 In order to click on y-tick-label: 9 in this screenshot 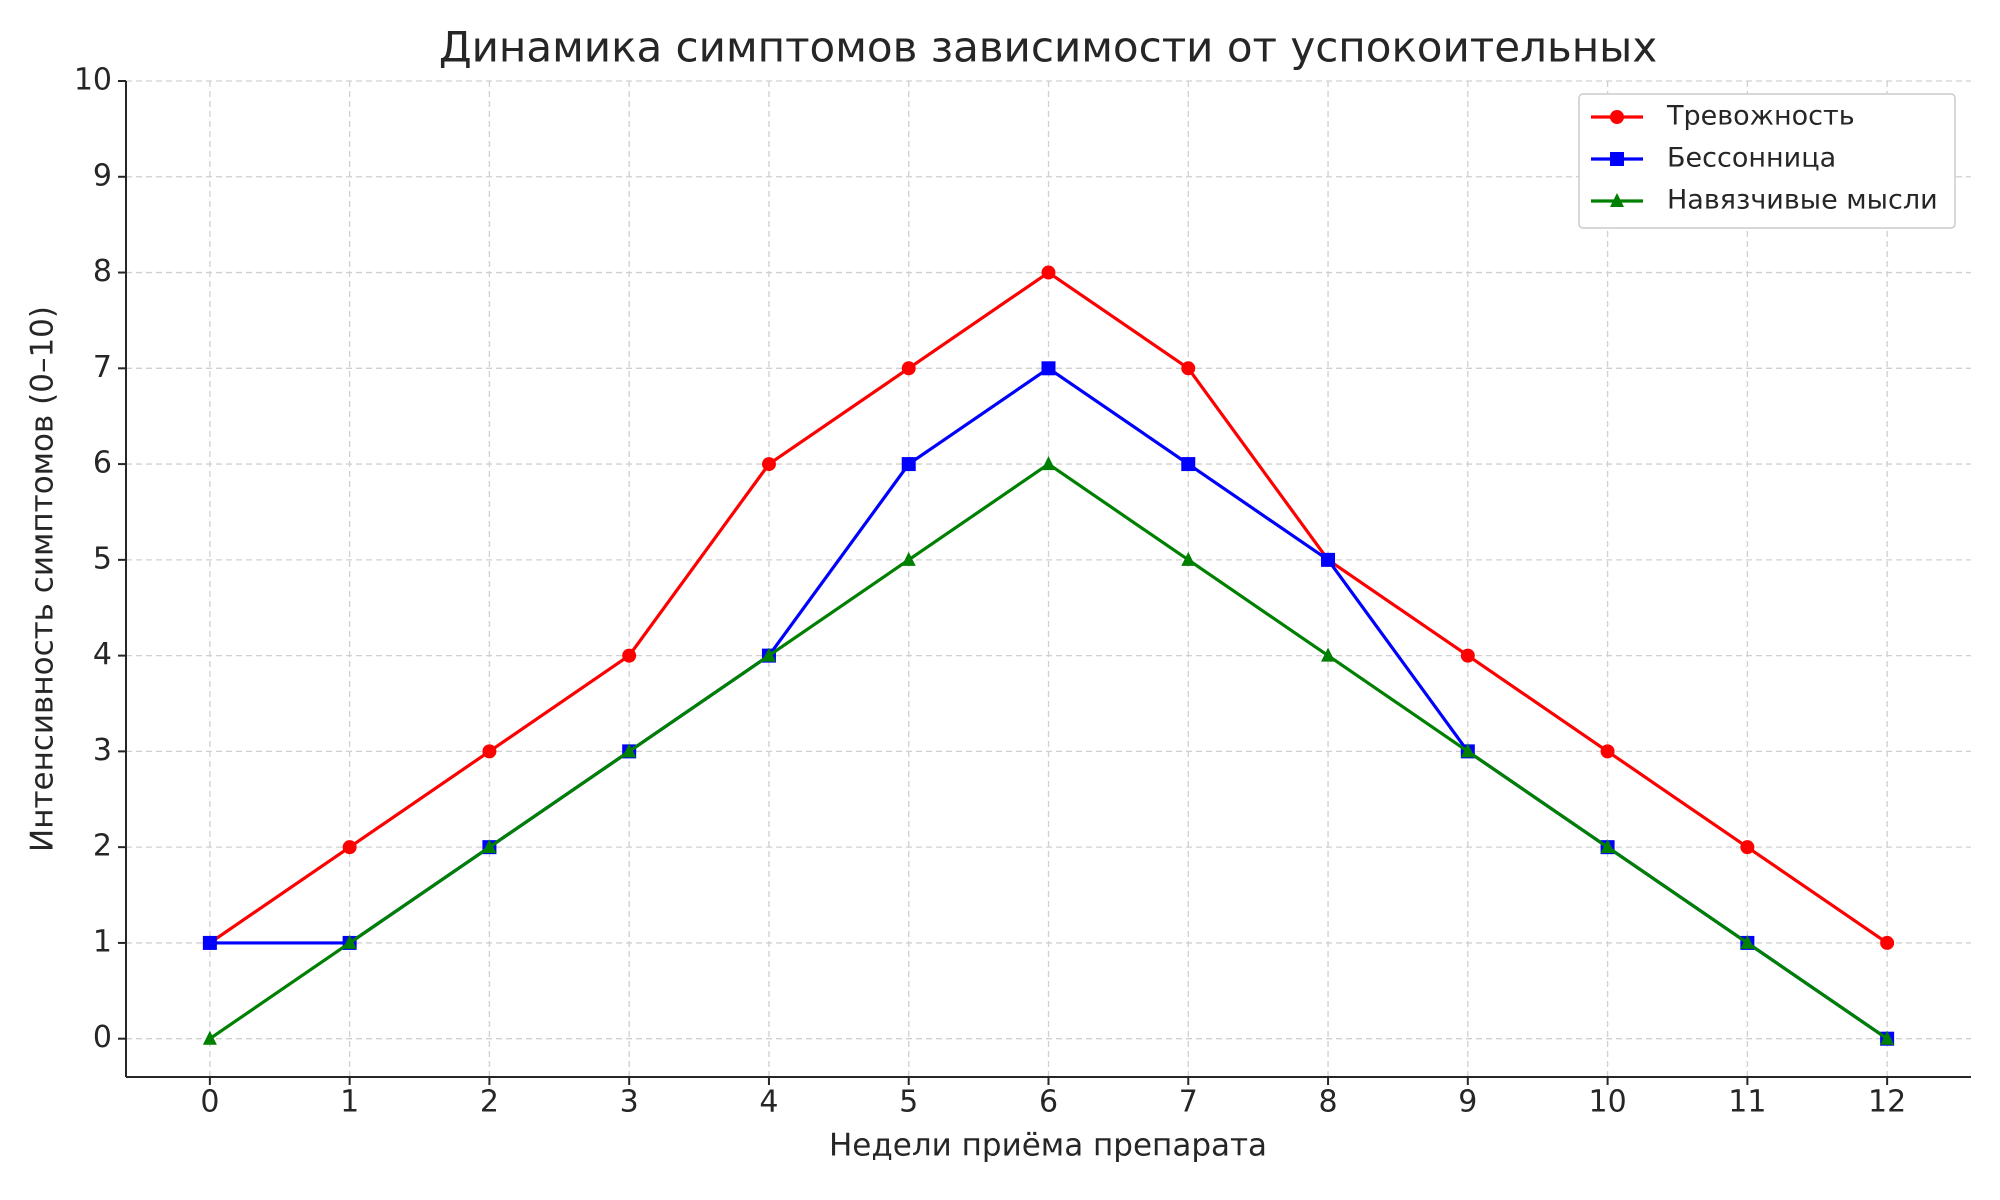, I will do `click(102, 175)`.